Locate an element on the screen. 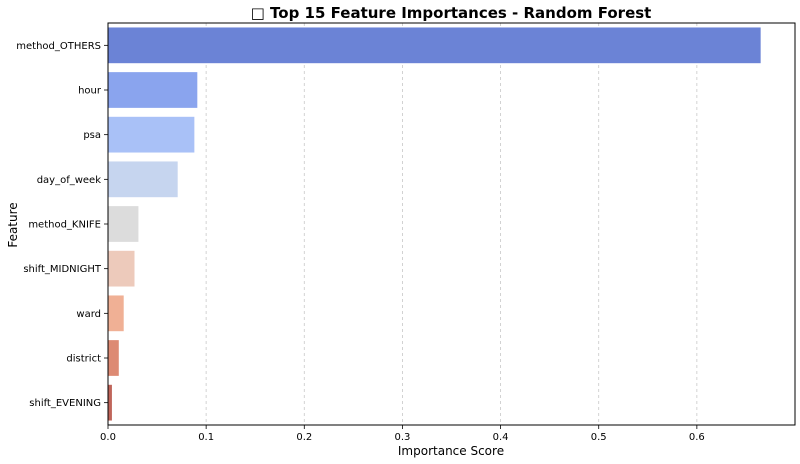  bar-shift-midnight is located at coordinates (121, 268).